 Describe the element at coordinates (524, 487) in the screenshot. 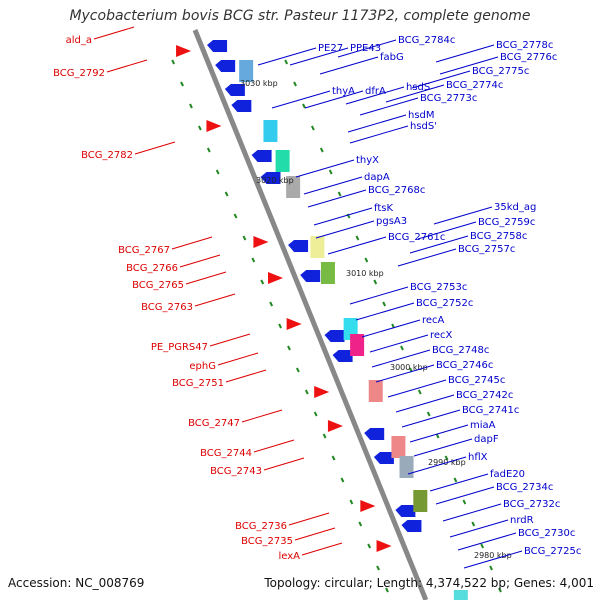

I see `reverse-gene-label: BCG_2734c` at that location.